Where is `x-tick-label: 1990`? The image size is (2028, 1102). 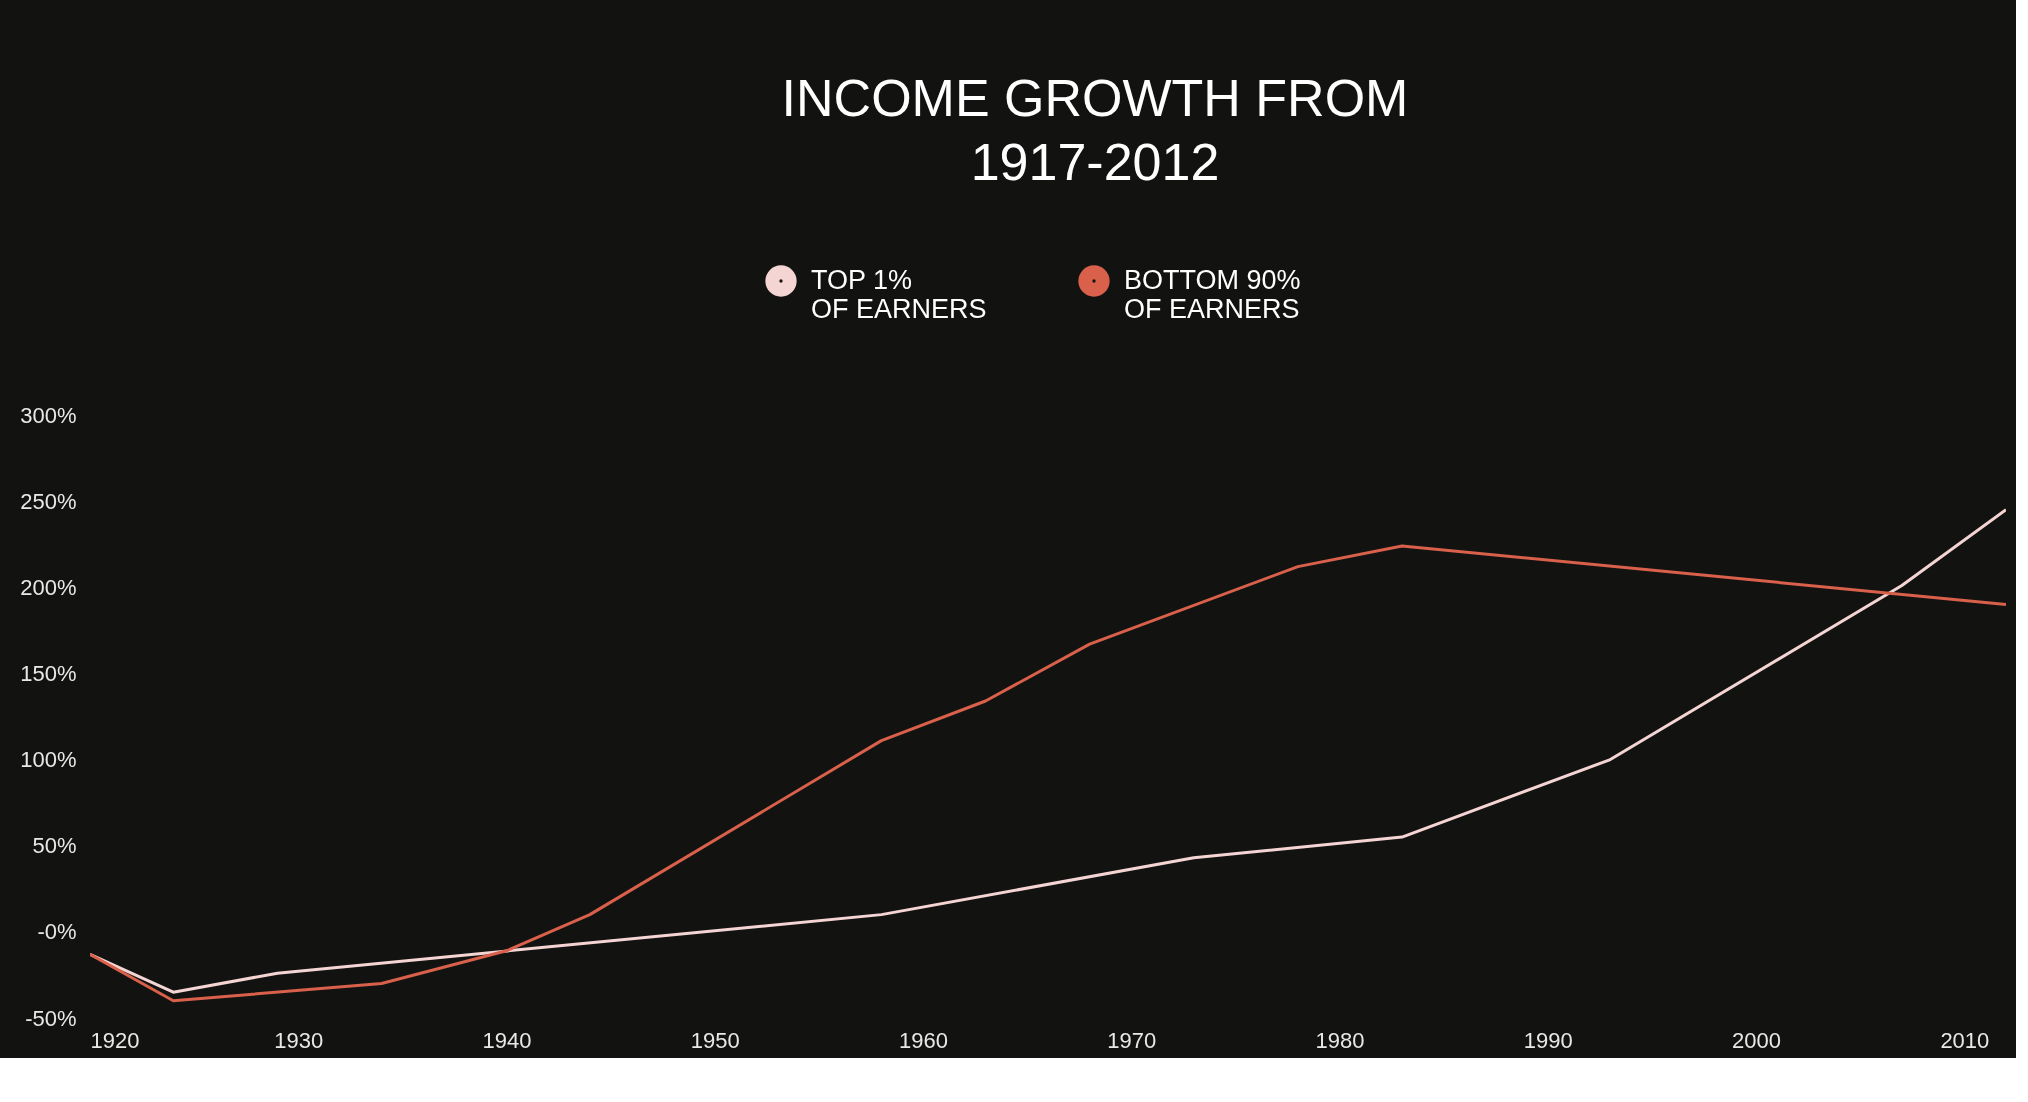
x-tick-label: 1990 is located at coordinates (1548, 1040).